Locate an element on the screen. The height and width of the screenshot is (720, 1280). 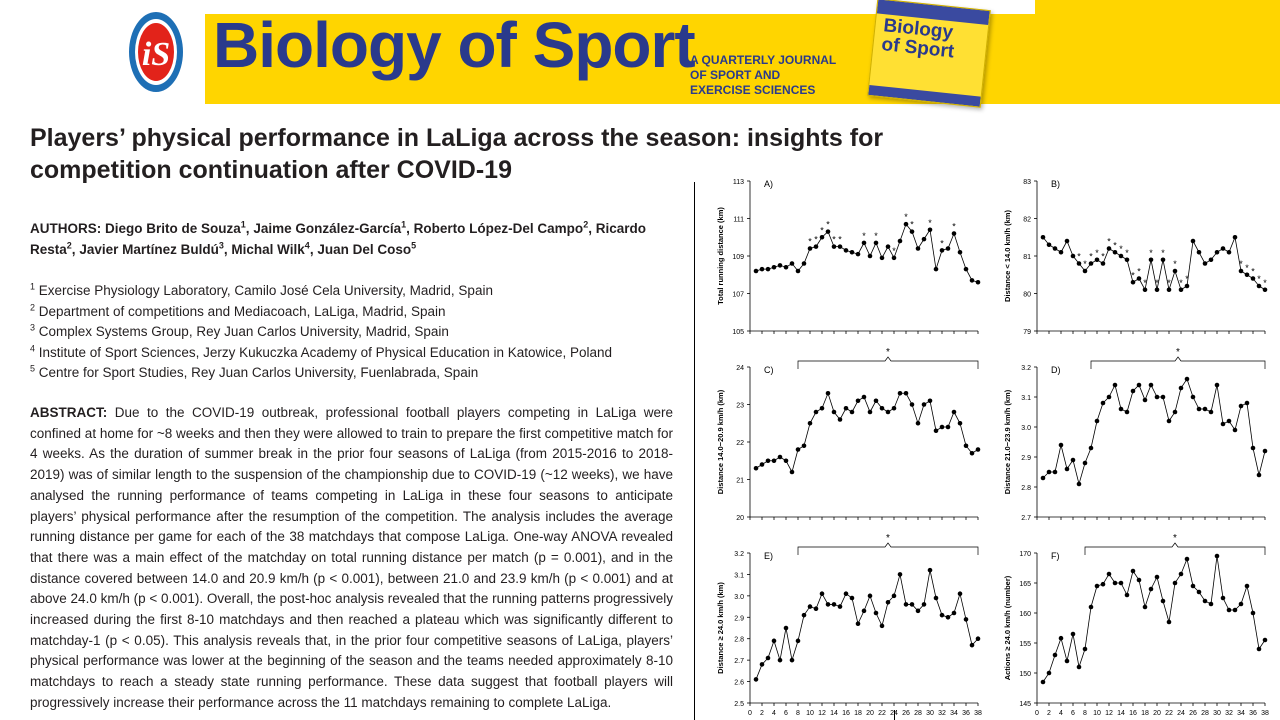
y-tick-label: 2.8 is located at coordinates (739, 640).